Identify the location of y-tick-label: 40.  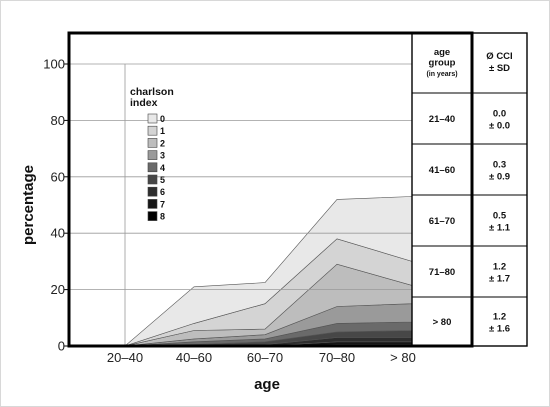
(58, 233).